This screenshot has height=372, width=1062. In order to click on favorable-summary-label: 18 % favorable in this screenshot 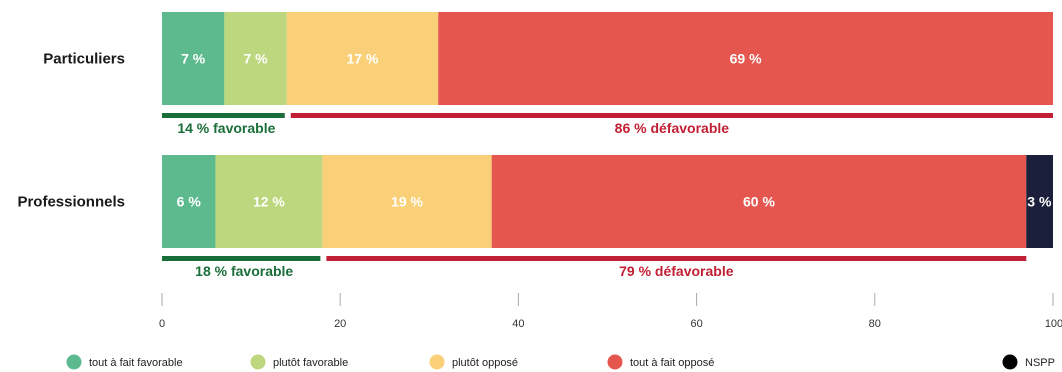, I will do `click(244, 271)`.